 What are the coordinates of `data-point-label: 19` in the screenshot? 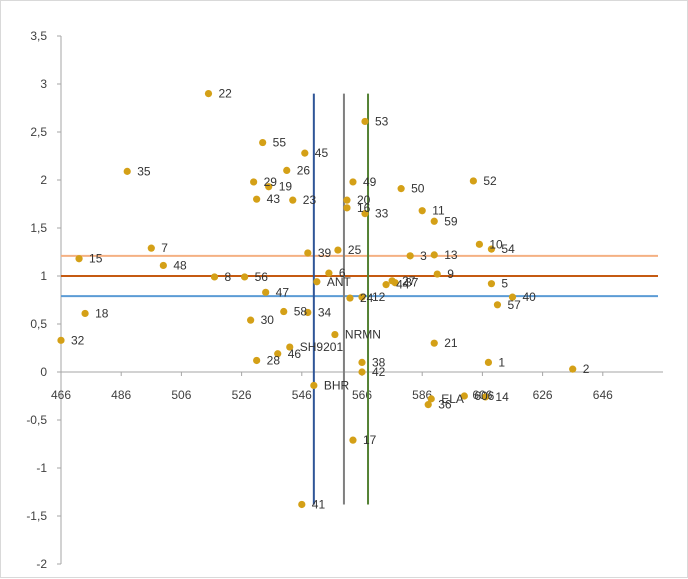 It's located at (286, 187).